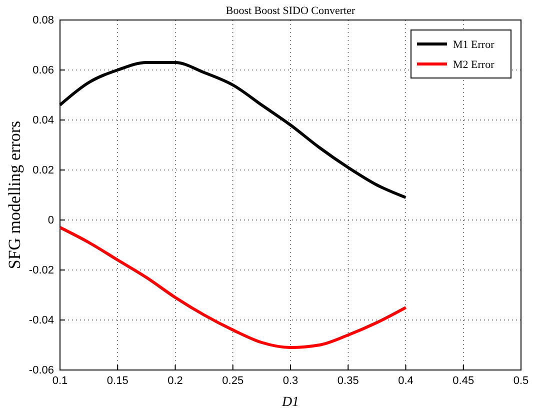 The width and height of the screenshot is (536, 412). I want to click on y-tick-label: 0.04, so click(43, 120).